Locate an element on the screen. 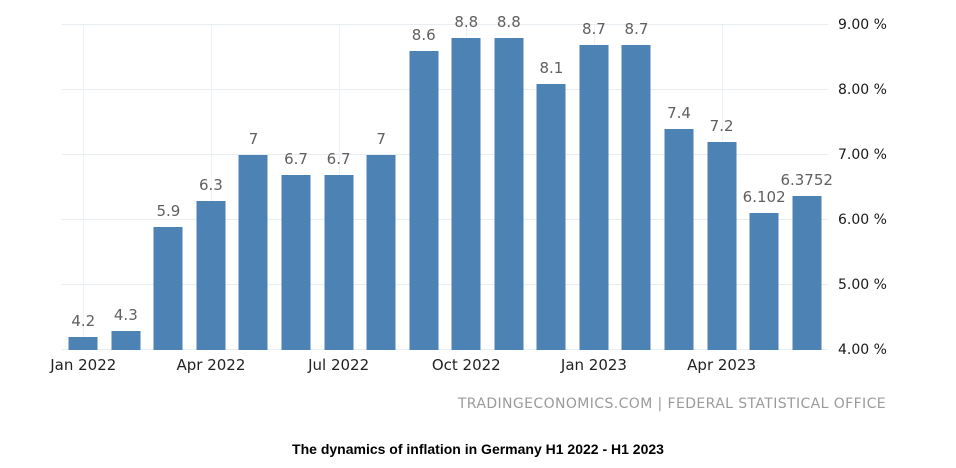  bar-value-label: 5.9 is located at coordinates (168, 210).